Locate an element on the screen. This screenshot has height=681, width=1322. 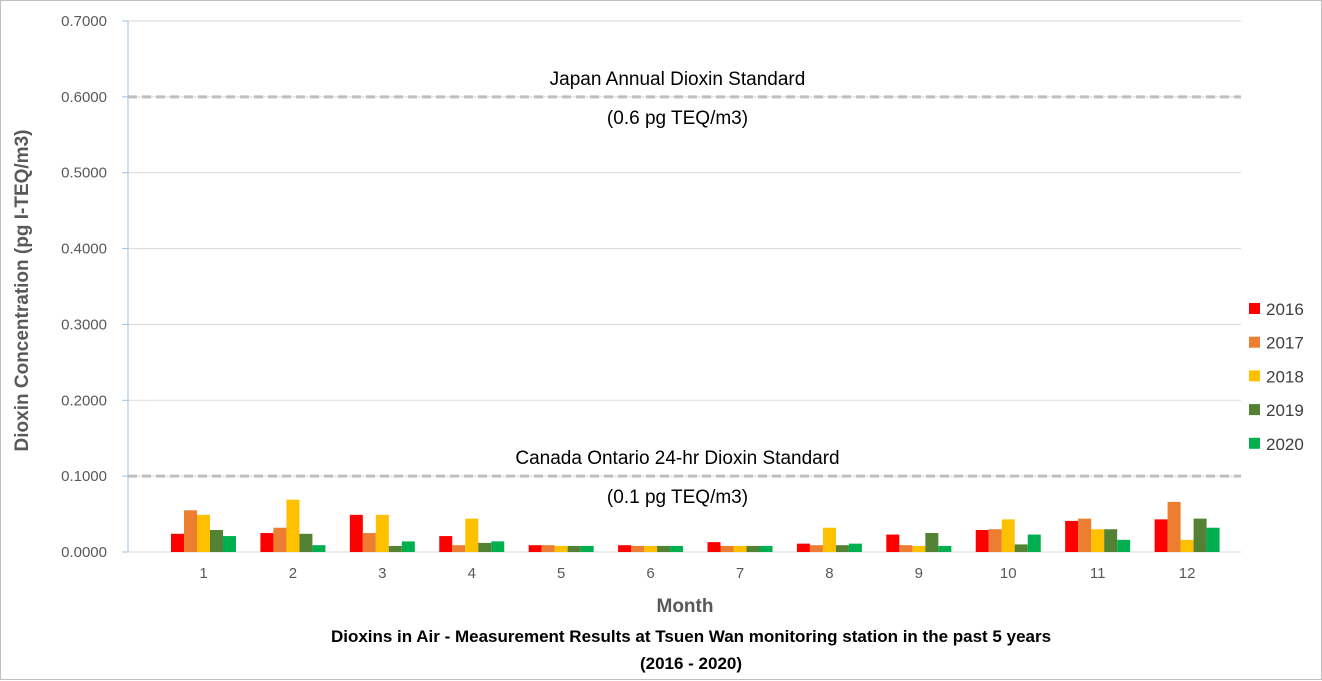
legend-label: 2018 is located at coordinates (1285, 376).